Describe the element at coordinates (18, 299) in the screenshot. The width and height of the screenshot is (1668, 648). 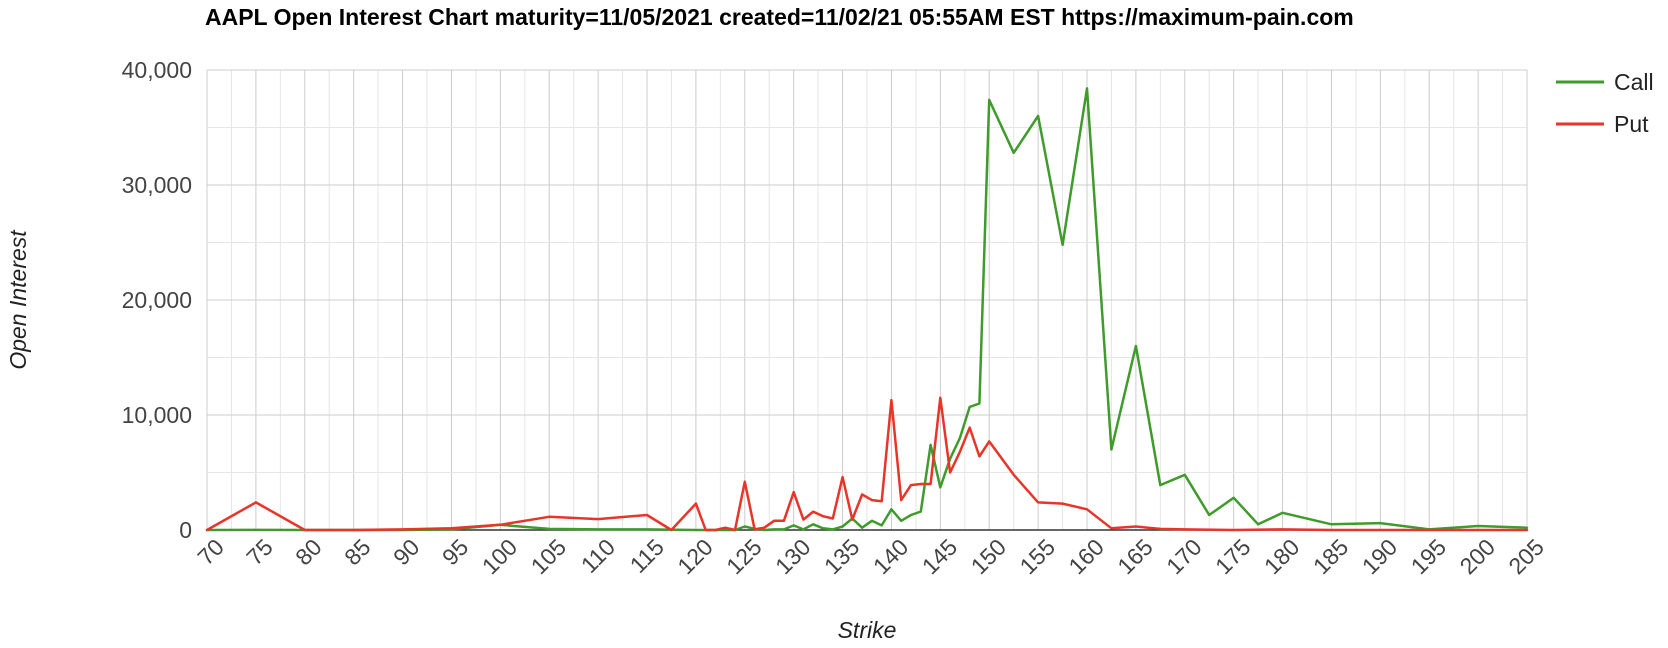
I see `y-axis-title: Open Interest` at that location.